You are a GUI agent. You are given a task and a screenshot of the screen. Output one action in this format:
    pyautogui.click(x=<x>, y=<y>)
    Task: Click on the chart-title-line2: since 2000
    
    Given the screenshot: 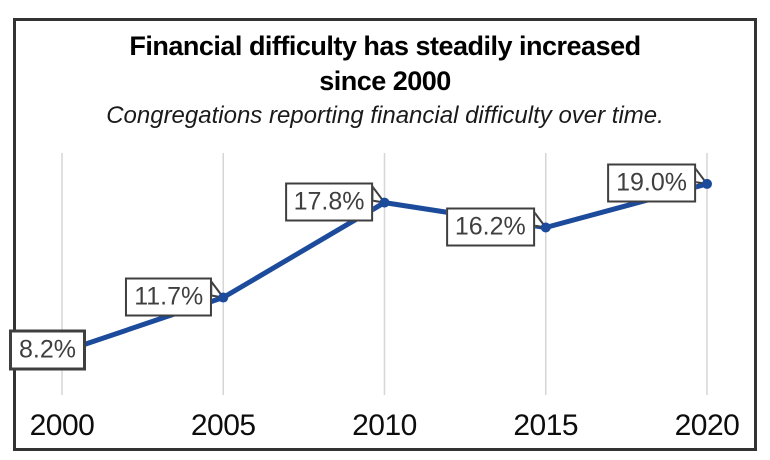 What is the action you would take?
    pyautogui.click(x=385, y=81)
    